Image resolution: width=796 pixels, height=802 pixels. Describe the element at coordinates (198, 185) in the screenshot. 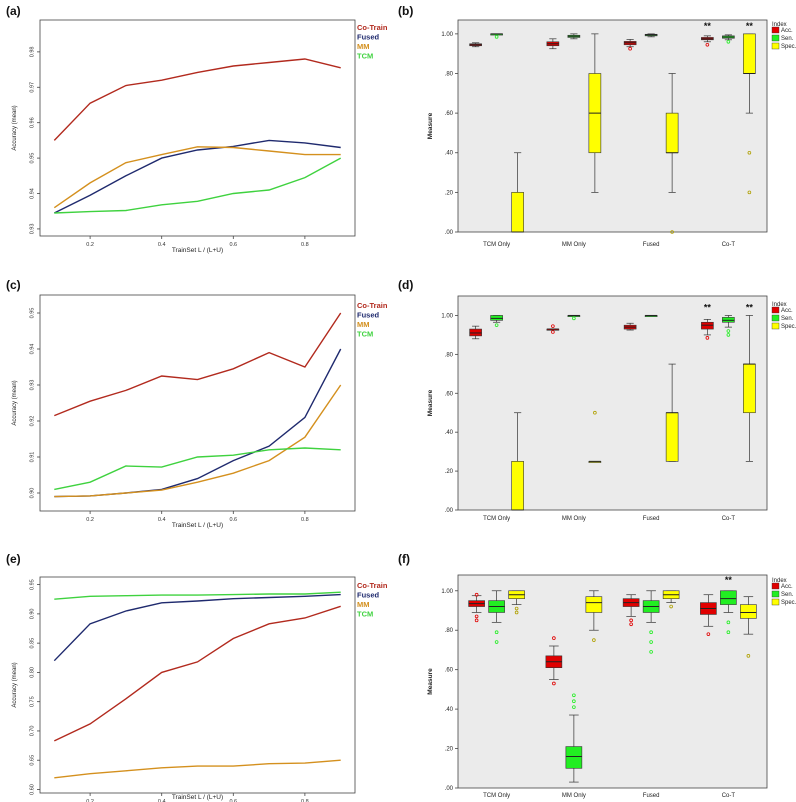

I see `series-line-tcm` at that location.